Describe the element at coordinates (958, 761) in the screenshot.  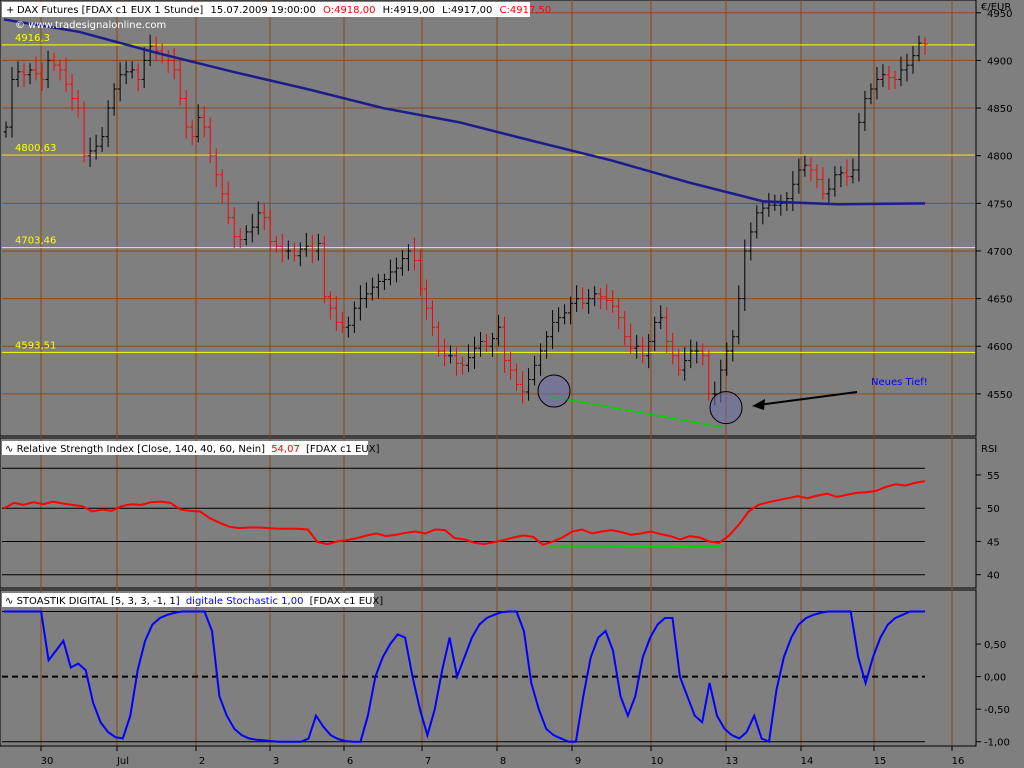
I see `x-tick-label: 16` at that location.